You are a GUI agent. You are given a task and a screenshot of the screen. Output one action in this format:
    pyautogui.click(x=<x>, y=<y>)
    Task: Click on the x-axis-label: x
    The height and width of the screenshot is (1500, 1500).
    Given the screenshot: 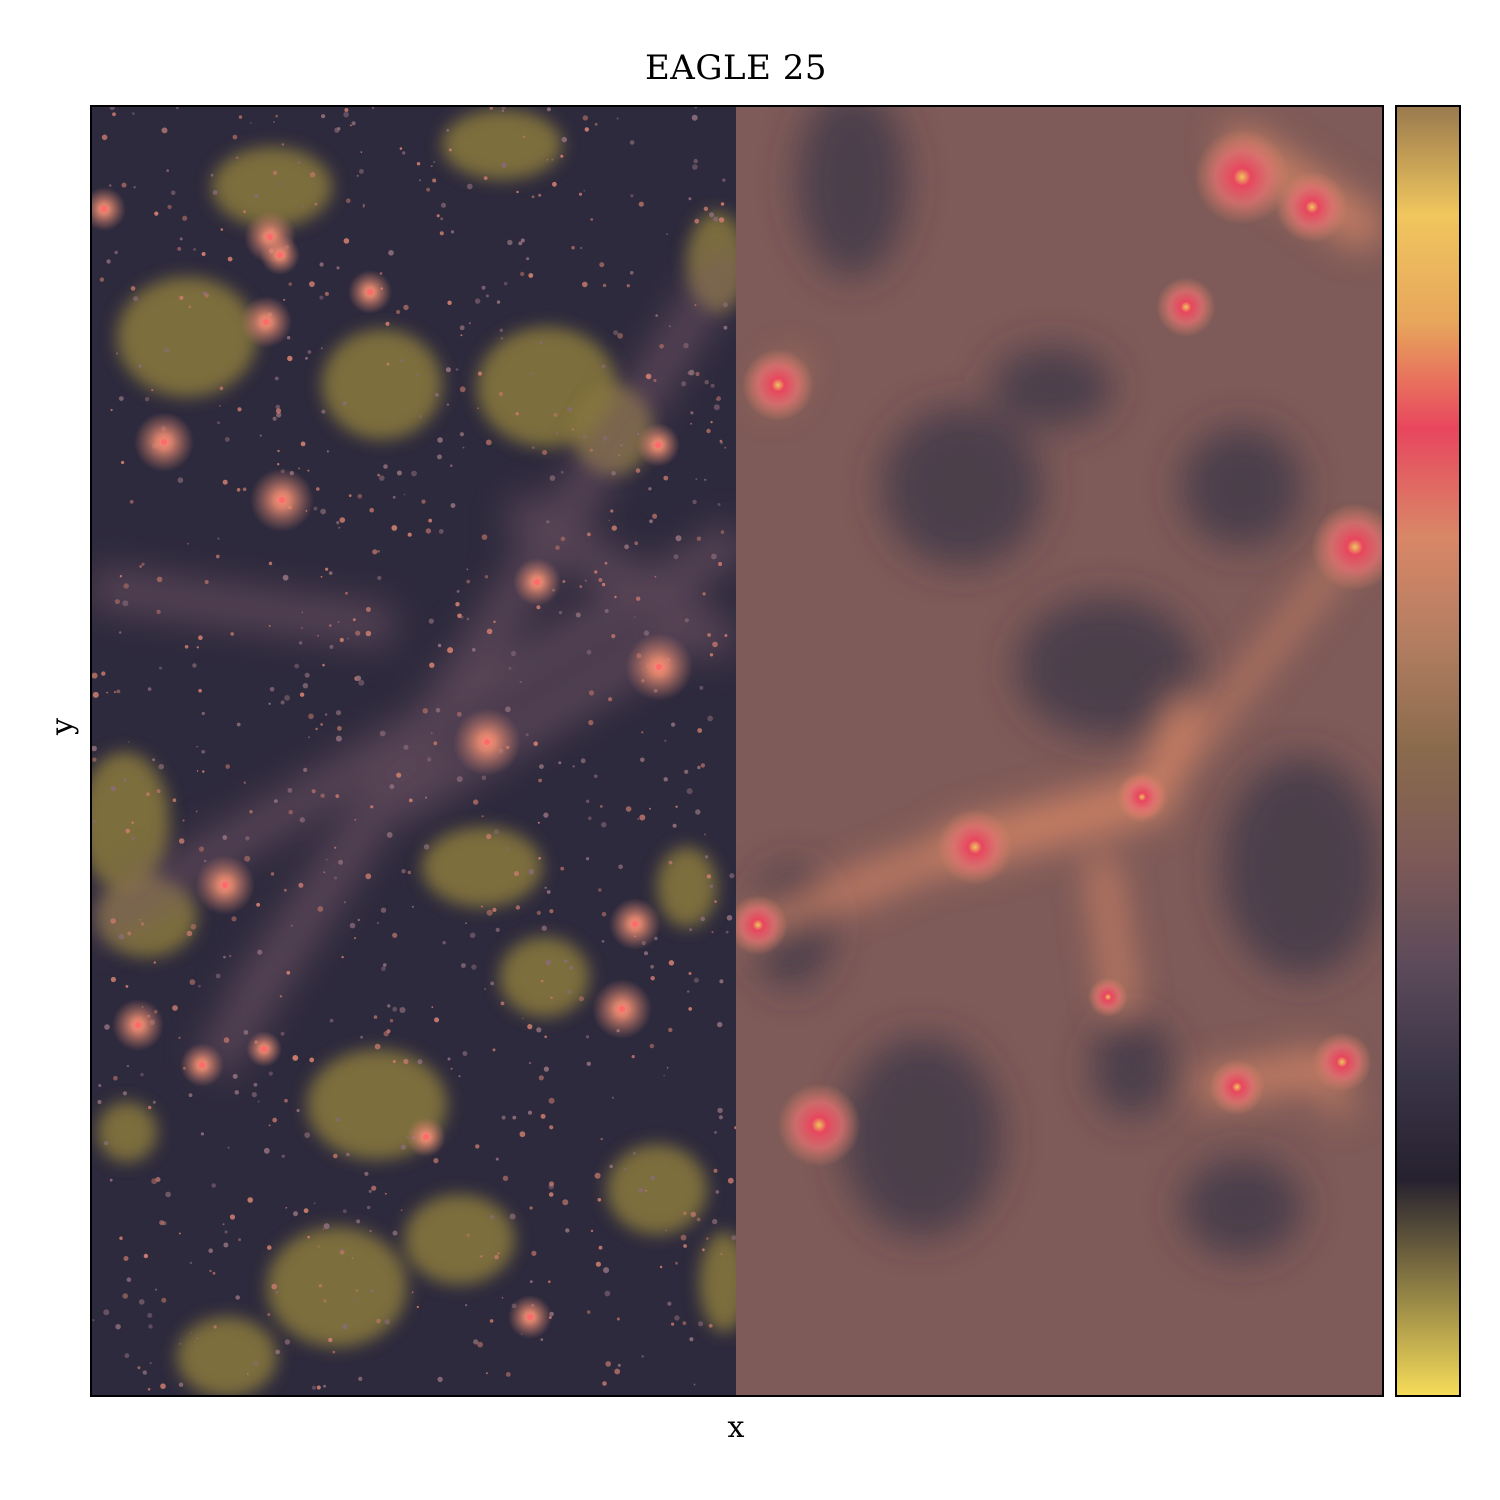 What is the action you would take?
    pyautogui.click(x=736, y=1427)
    